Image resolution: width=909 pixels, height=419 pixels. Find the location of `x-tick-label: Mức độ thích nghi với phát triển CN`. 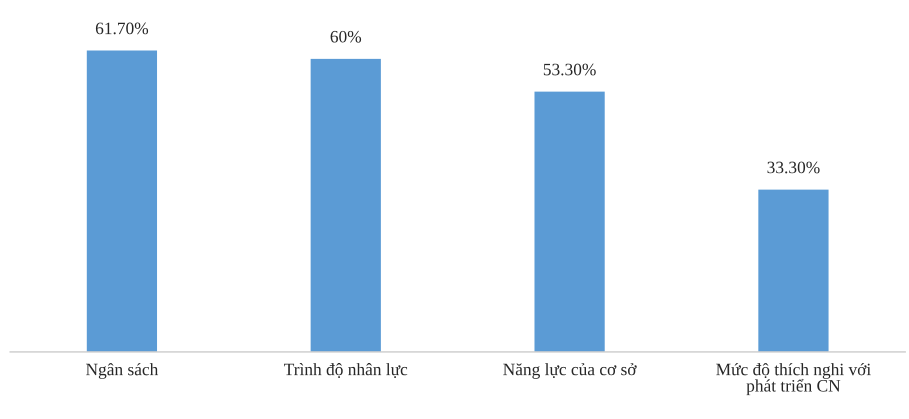

x-tick-label: Mức độ thích nghi với phát triển CN is located at coordinates (793, 379).